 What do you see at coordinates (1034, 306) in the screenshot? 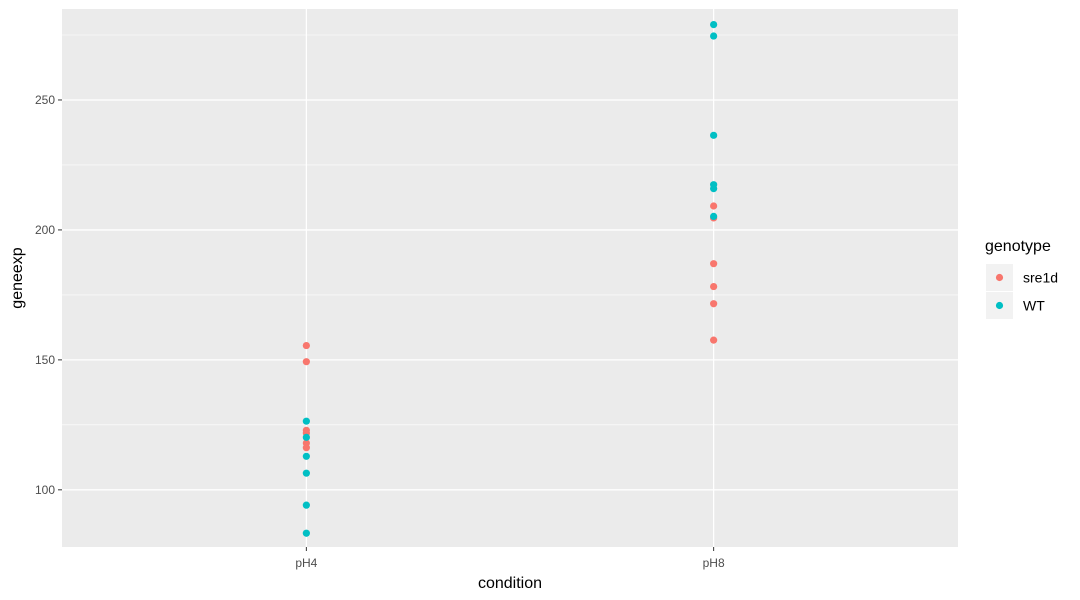
I see `legend-label: WT` at bounding box center [1034, 306].